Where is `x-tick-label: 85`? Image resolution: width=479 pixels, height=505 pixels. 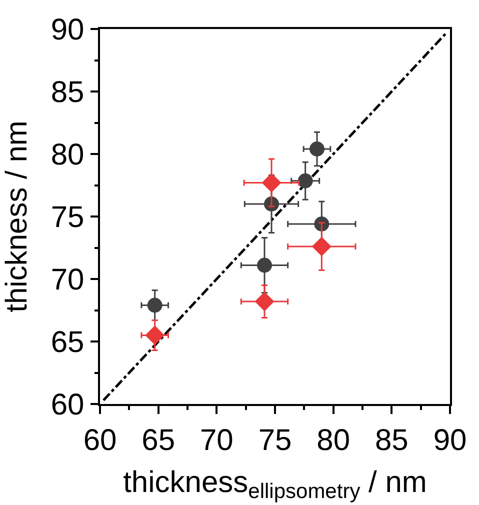 x-tick-label: 85 is located at coordinates (391, 440).